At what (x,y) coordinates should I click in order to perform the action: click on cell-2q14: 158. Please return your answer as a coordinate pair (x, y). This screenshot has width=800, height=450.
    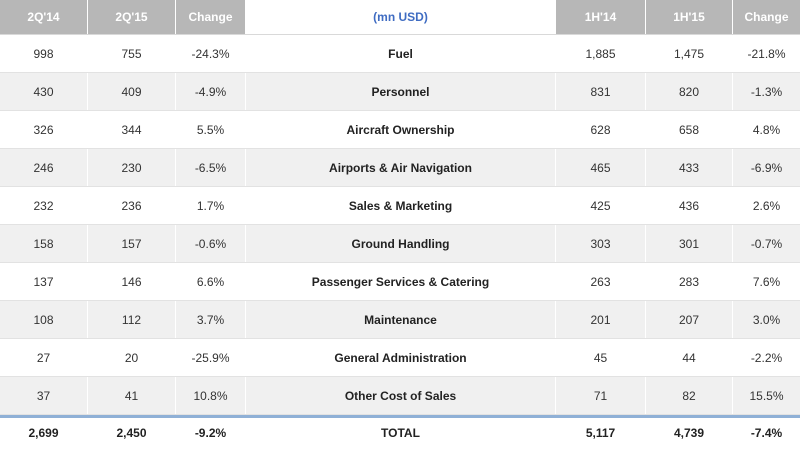
    Looking at the image, I should click on (44, 243).